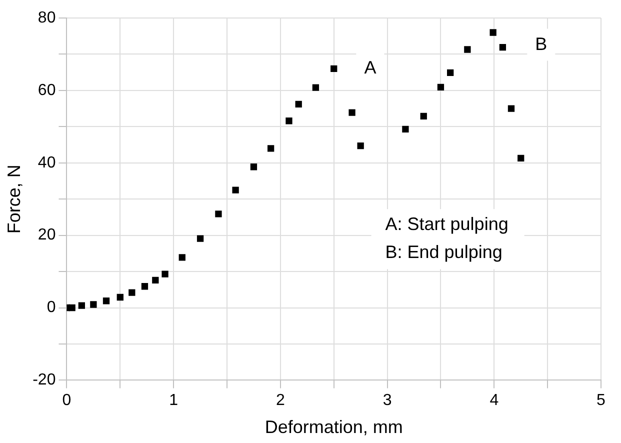 This screenshot has height=443, width=621. Describe the element at coordinates (443, 252) in the screenshot. I see `annotation: B: End pulping` at that location.